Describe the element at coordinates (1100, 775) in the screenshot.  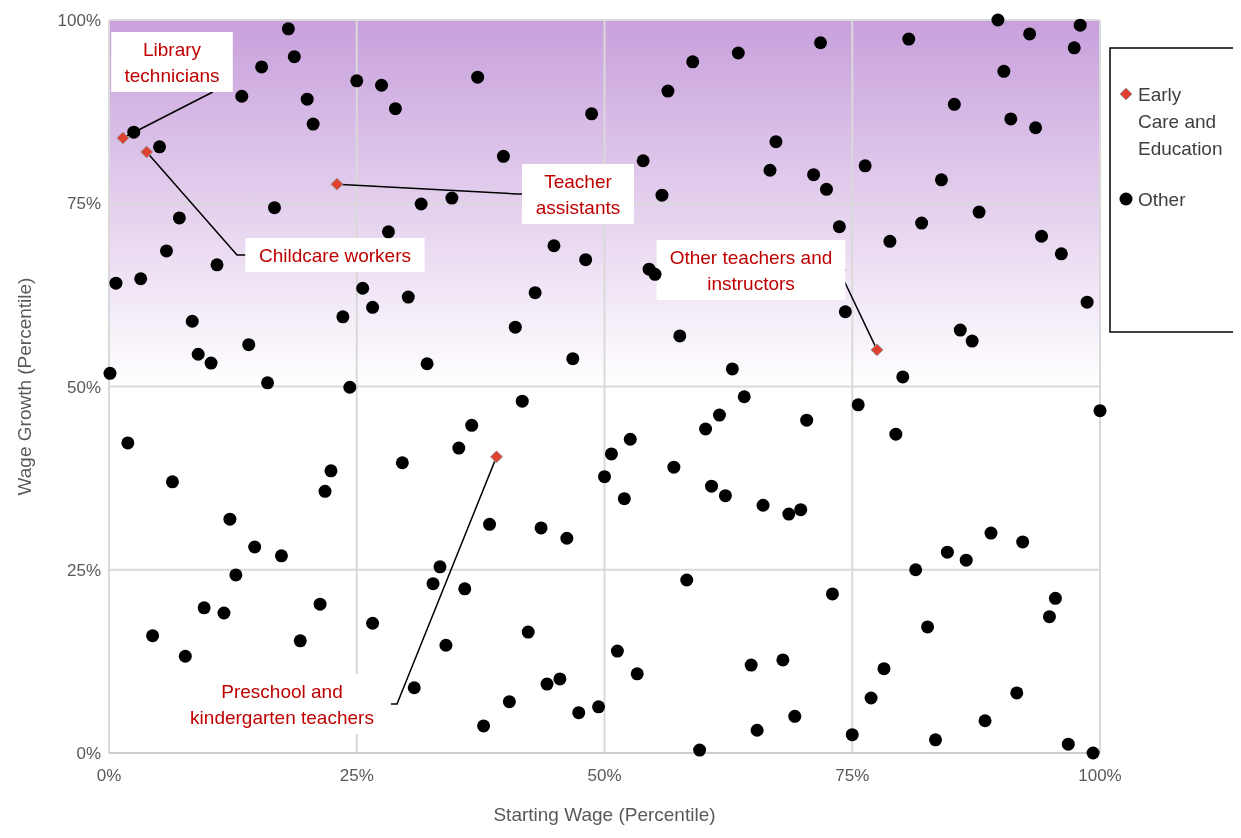
I see `x-tick-label: 100%` at that location.